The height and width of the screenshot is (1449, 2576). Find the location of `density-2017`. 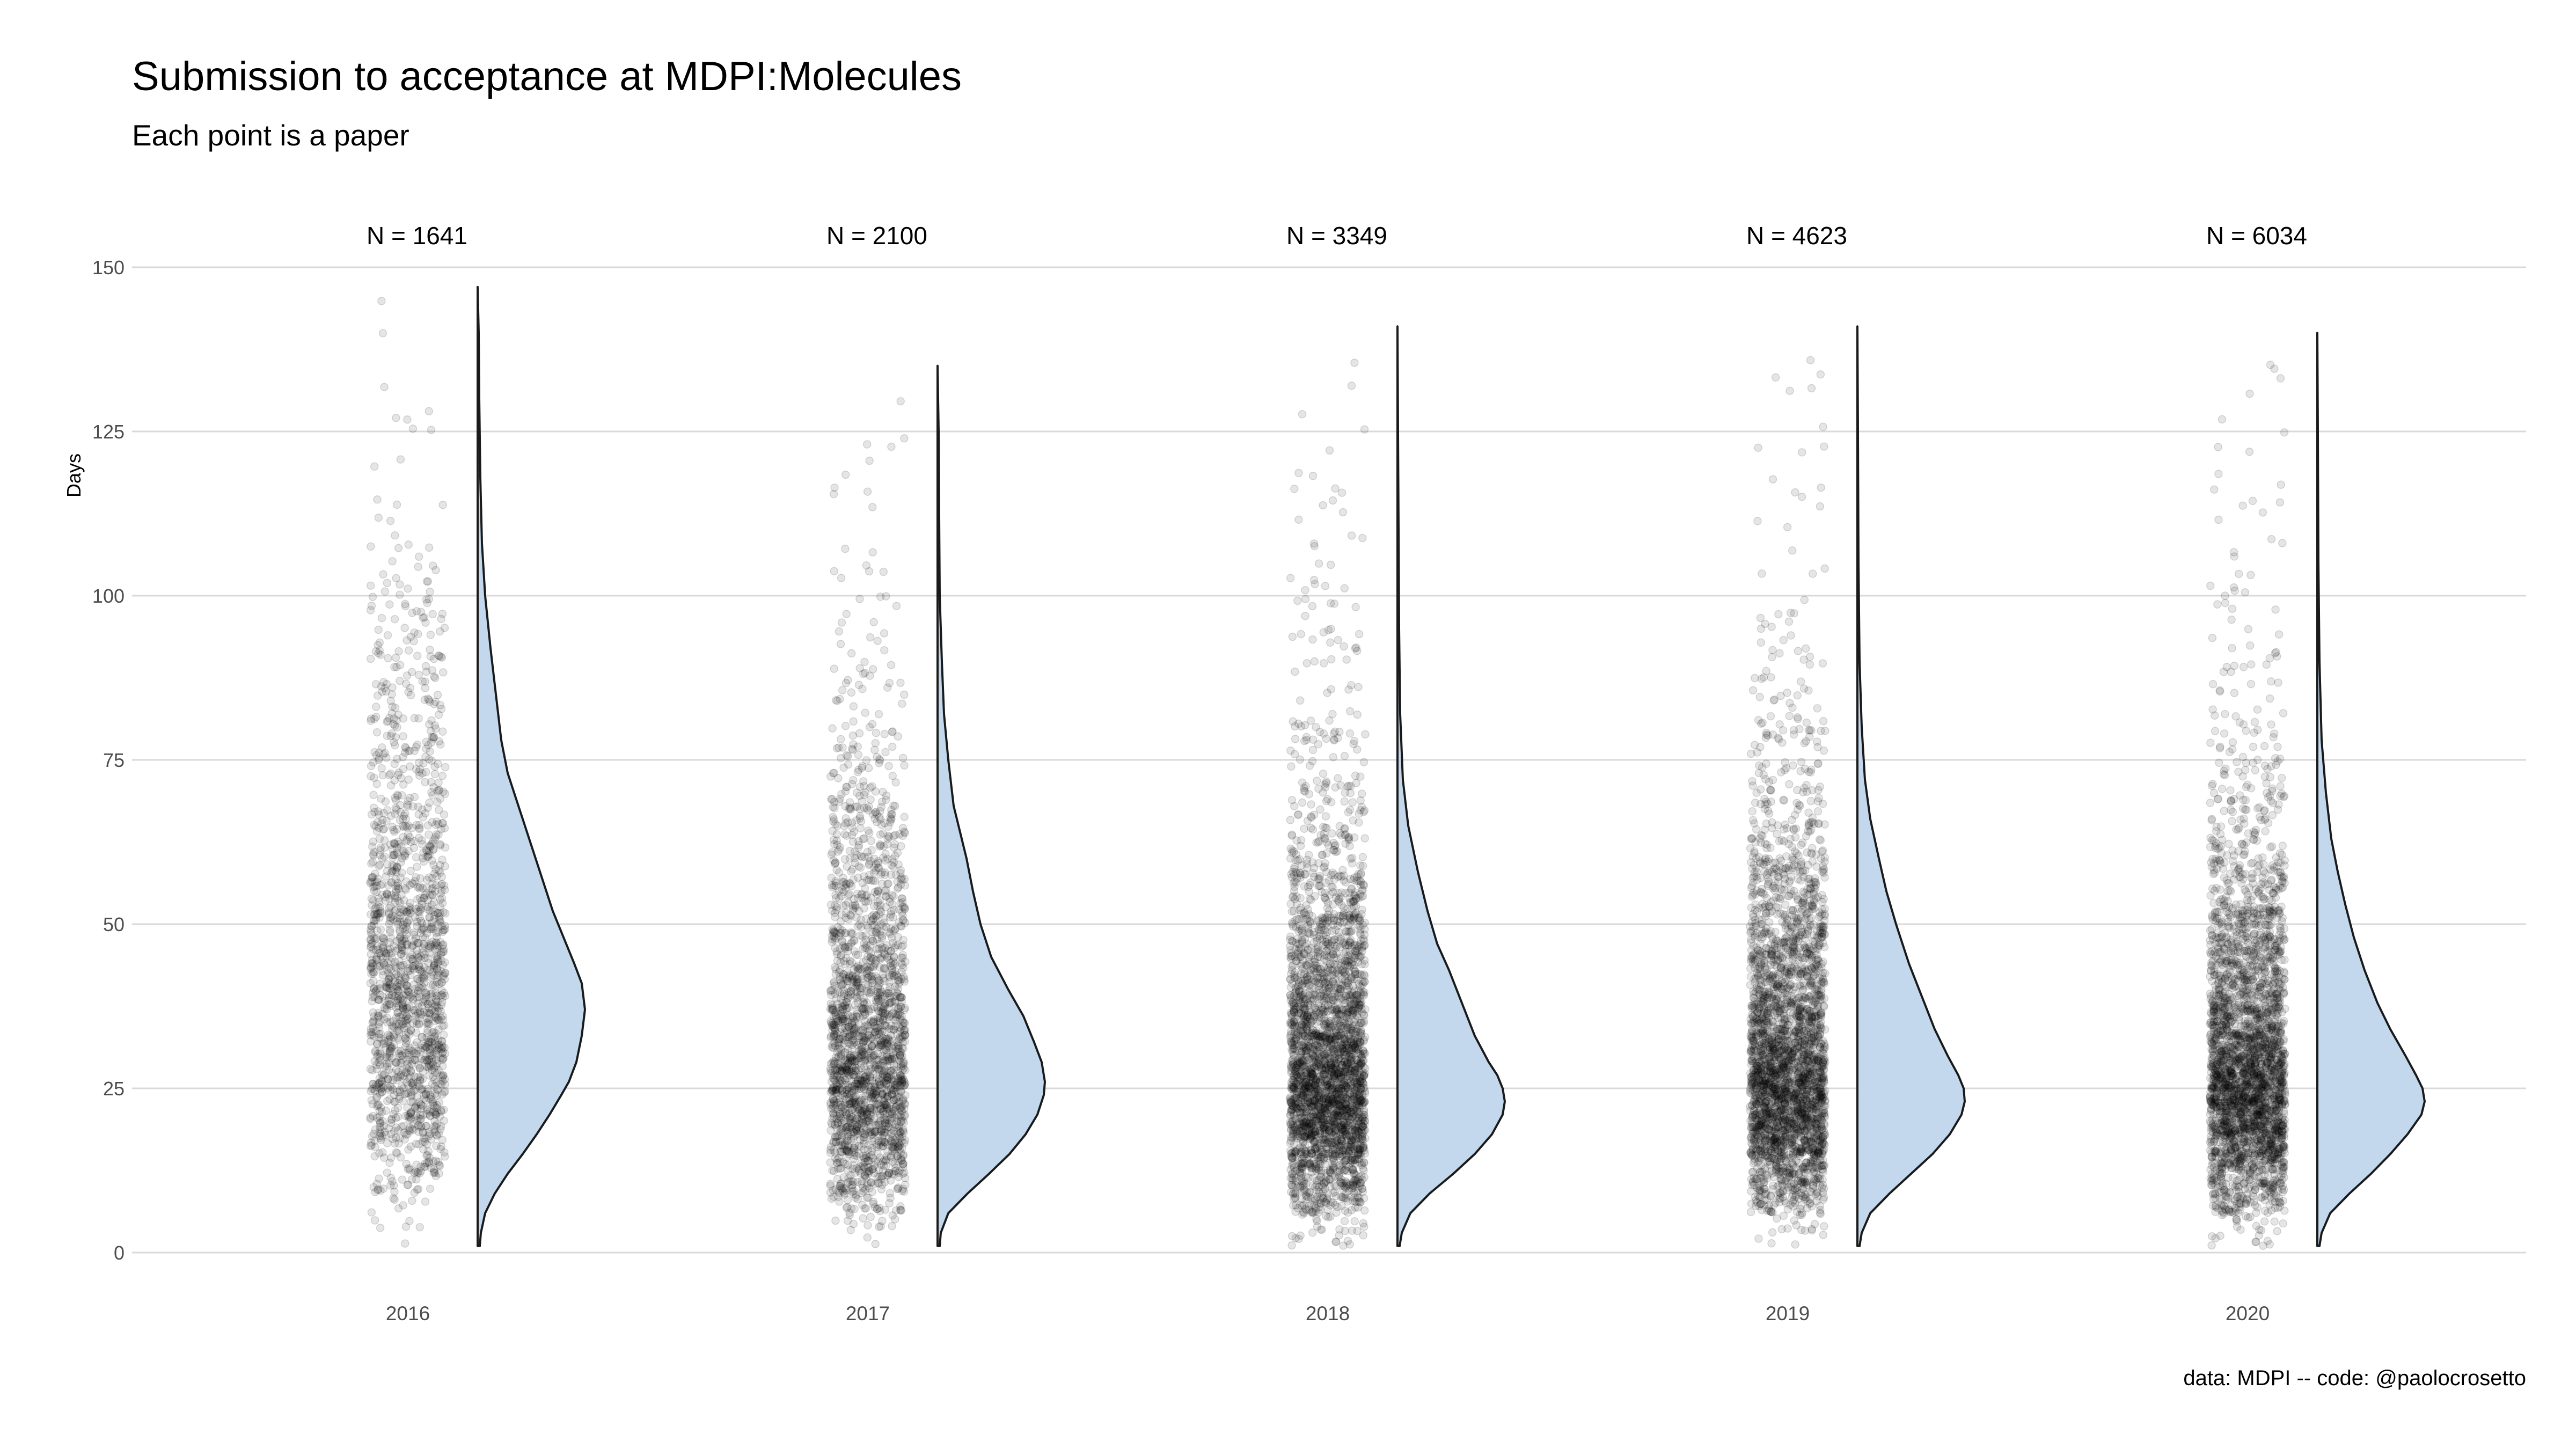

density-2017 is located at coordinates (991, 805).